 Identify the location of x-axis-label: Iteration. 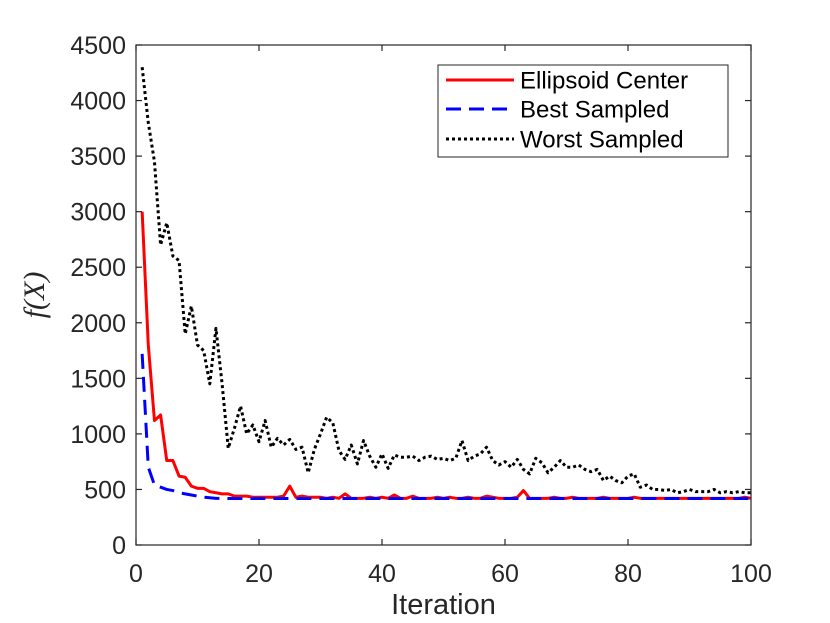
(443, 605).